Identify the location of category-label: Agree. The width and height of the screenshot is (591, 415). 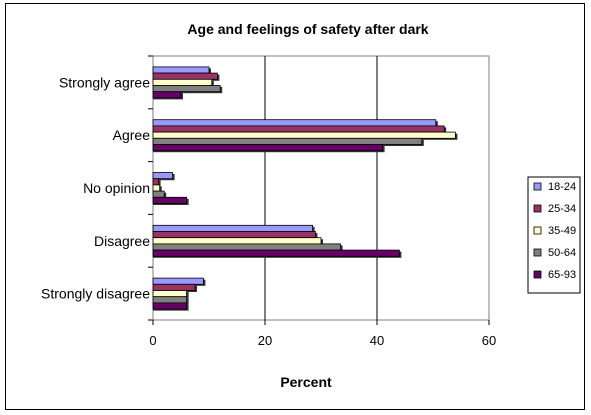
(132, 135).